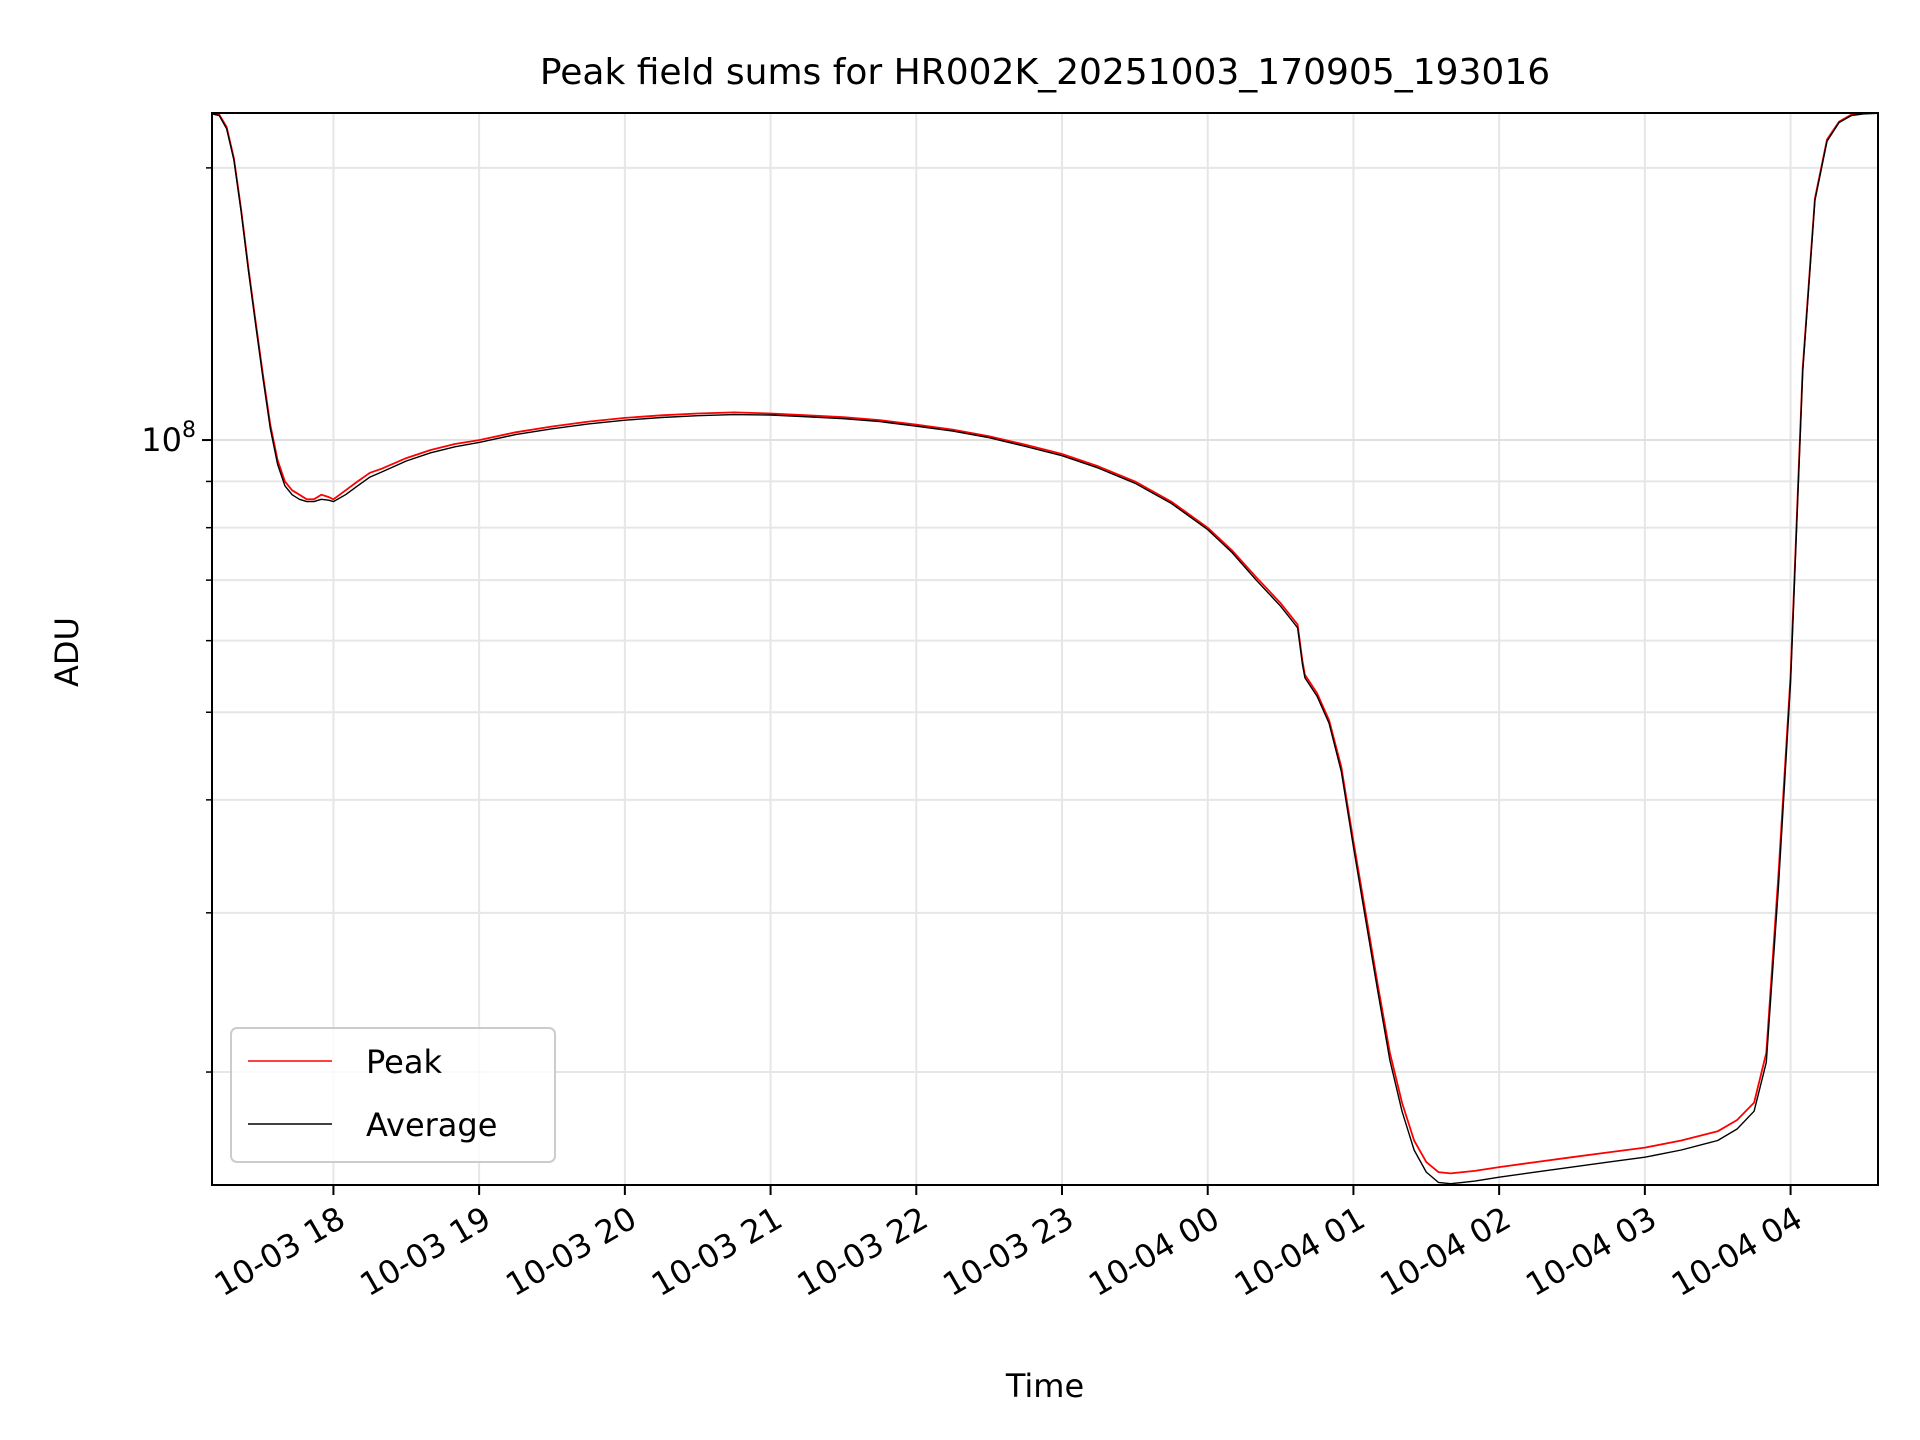  Describe the element at coordinates (393, 1095) in the screenshot. I see `legend: Peak Average` at that location.